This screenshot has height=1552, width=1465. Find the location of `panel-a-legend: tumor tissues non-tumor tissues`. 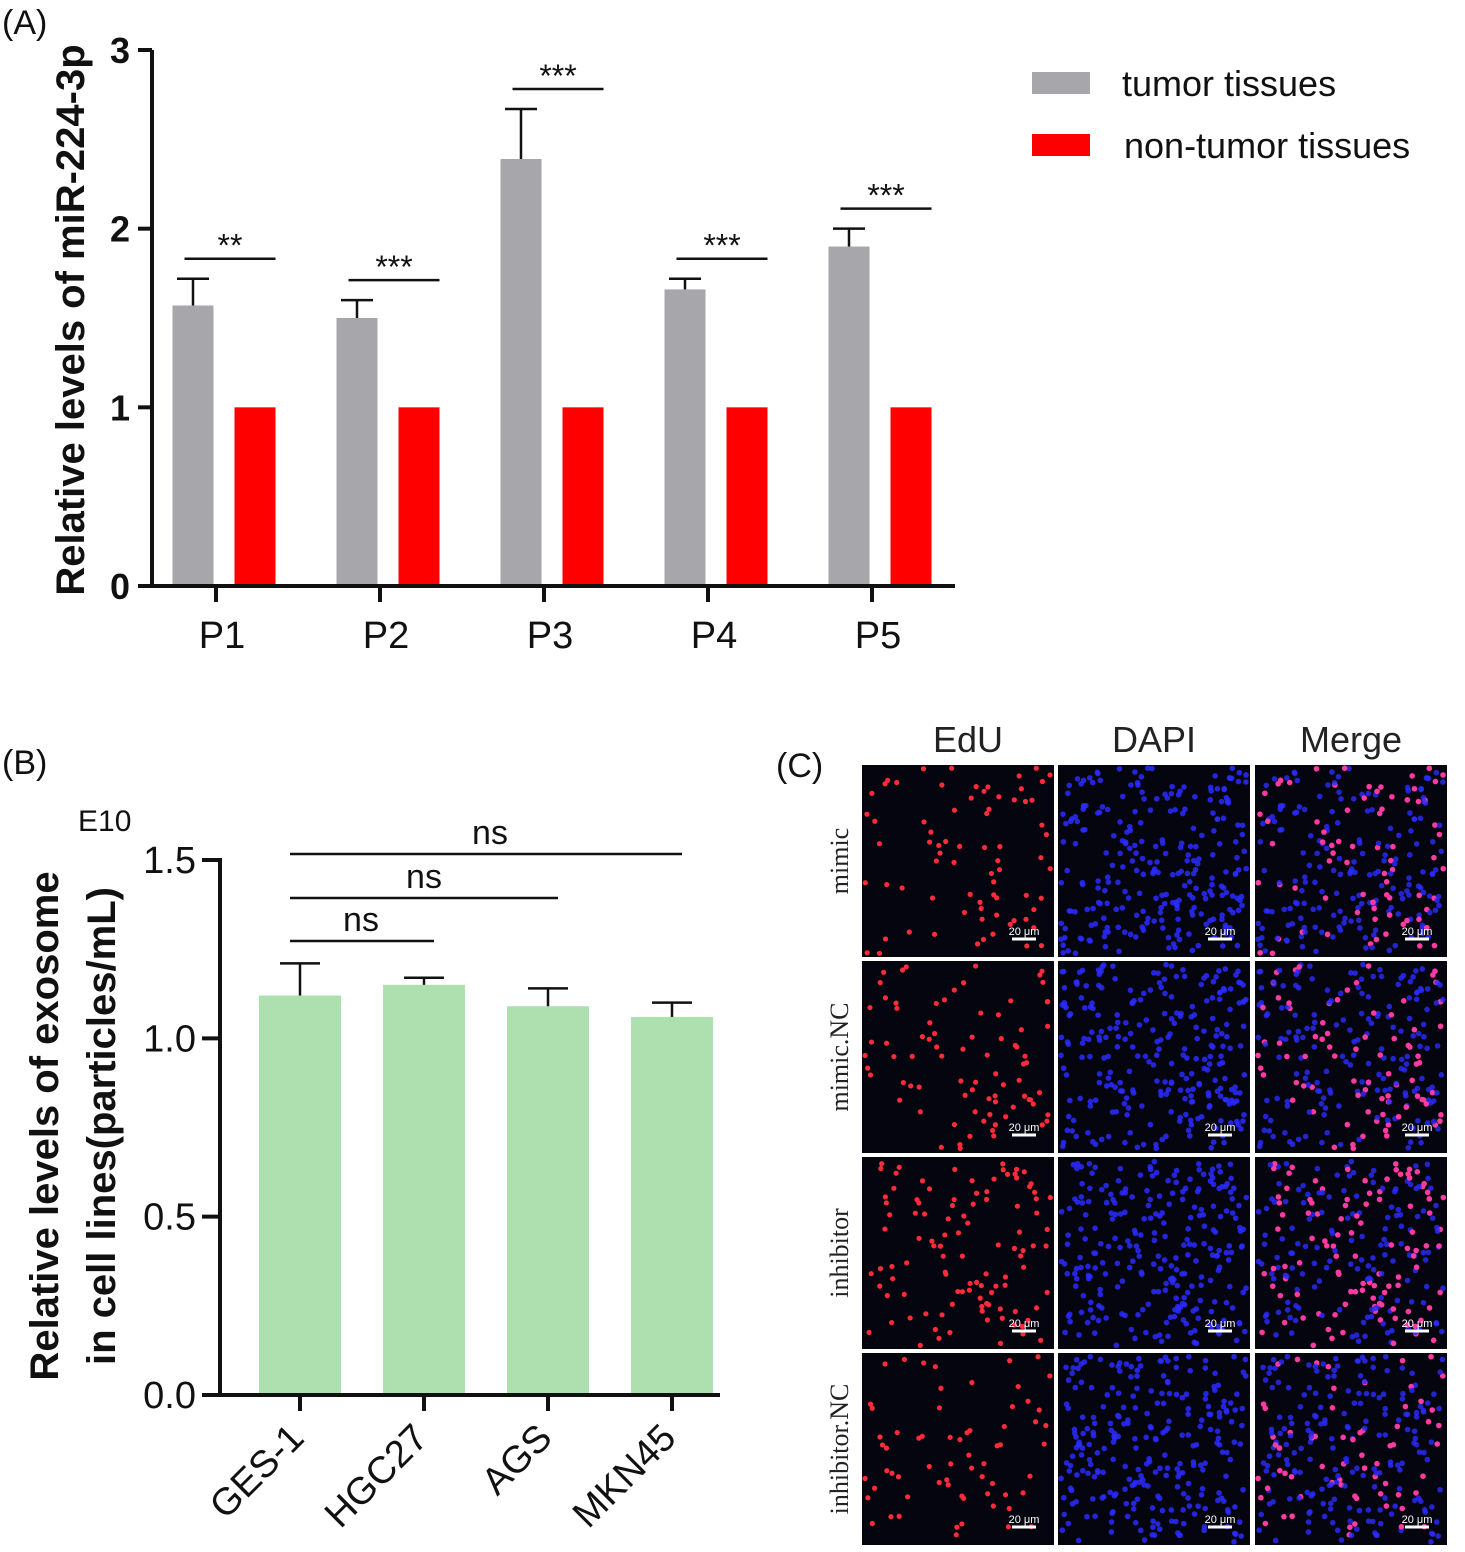

panel-a-legend: tumor tissues non-tumor tissues is located at coordinates (1221, 114).